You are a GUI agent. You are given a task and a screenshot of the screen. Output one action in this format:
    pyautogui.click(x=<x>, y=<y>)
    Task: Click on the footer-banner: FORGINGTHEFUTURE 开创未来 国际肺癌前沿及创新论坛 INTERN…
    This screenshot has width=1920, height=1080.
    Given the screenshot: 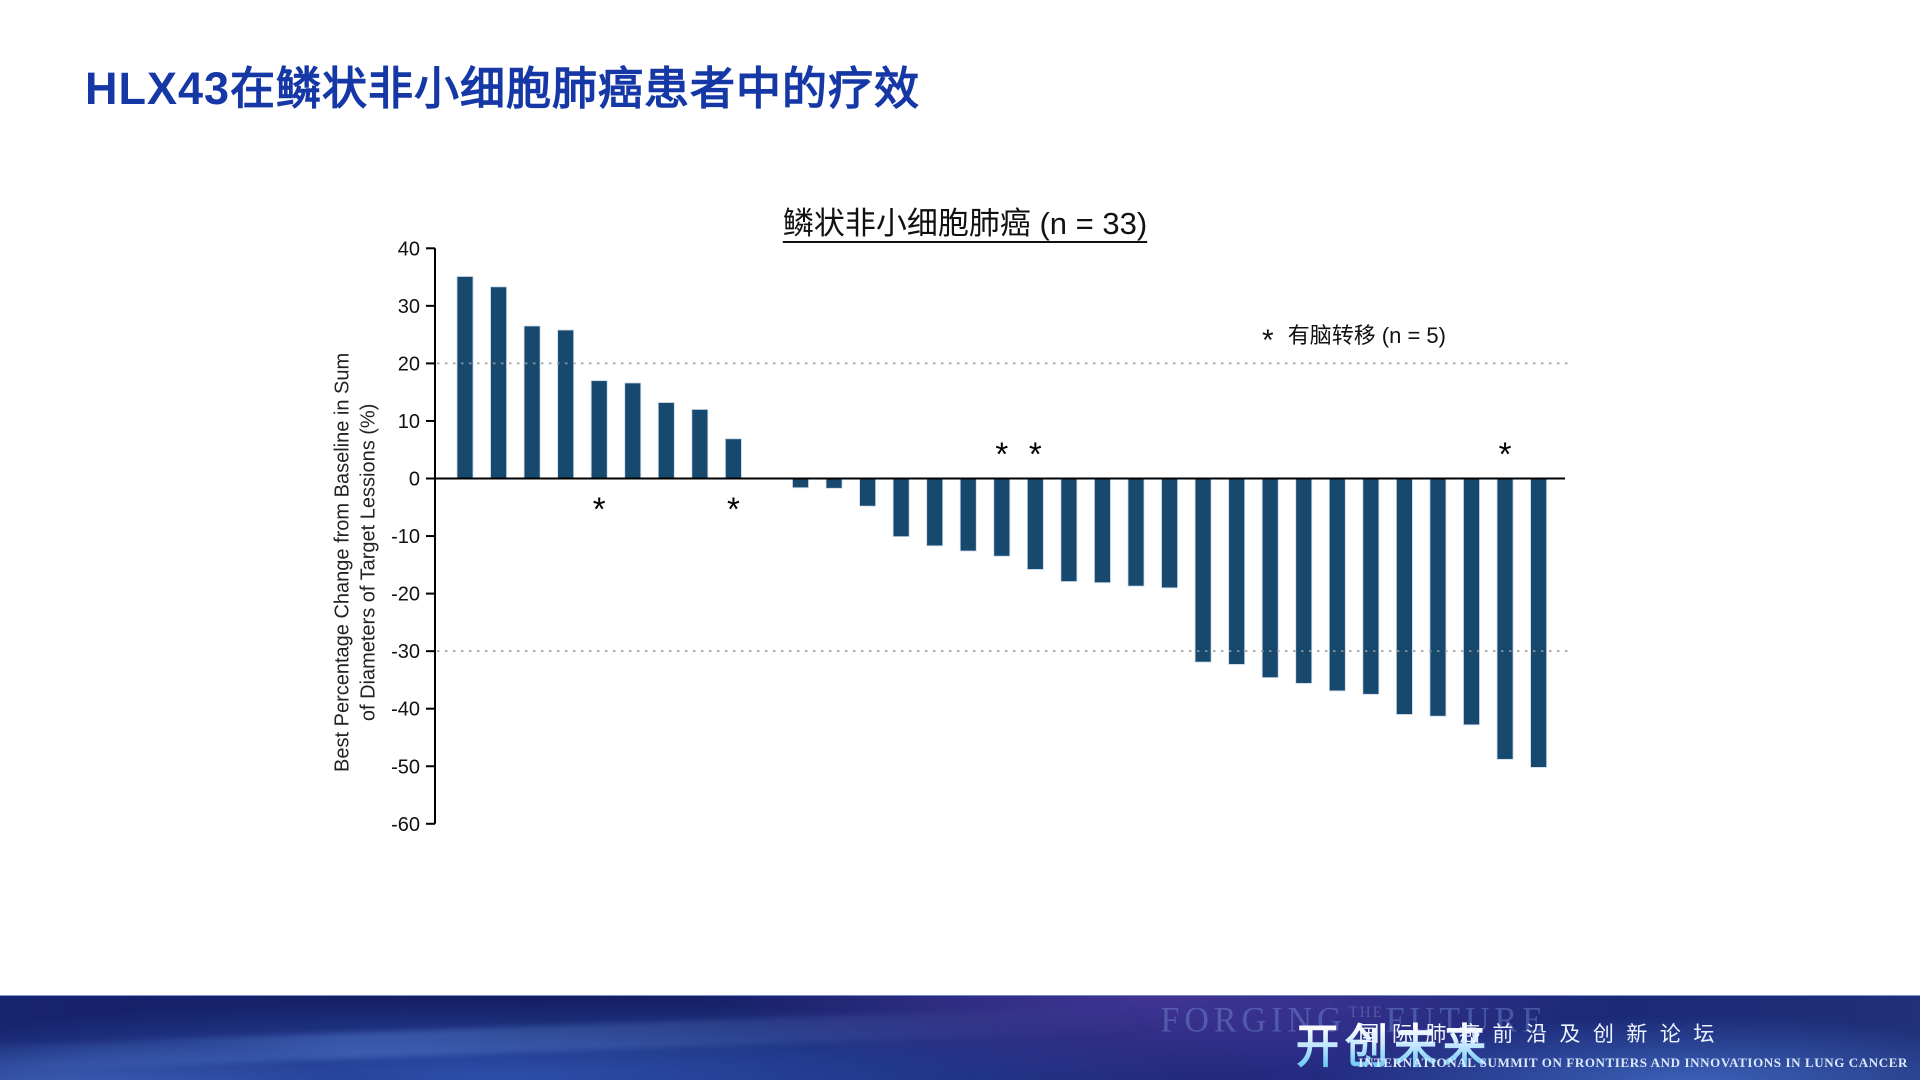 What is the action you would take?
    pyautogui.click(x=960, y=1037)
    